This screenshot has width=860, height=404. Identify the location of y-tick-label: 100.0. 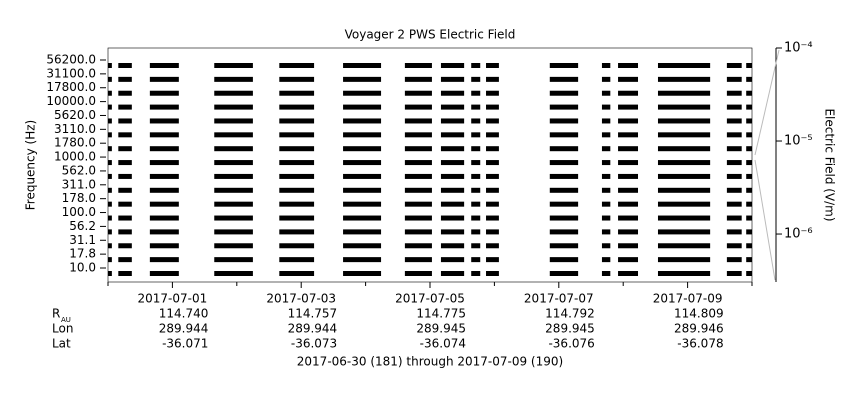
(79, 212).